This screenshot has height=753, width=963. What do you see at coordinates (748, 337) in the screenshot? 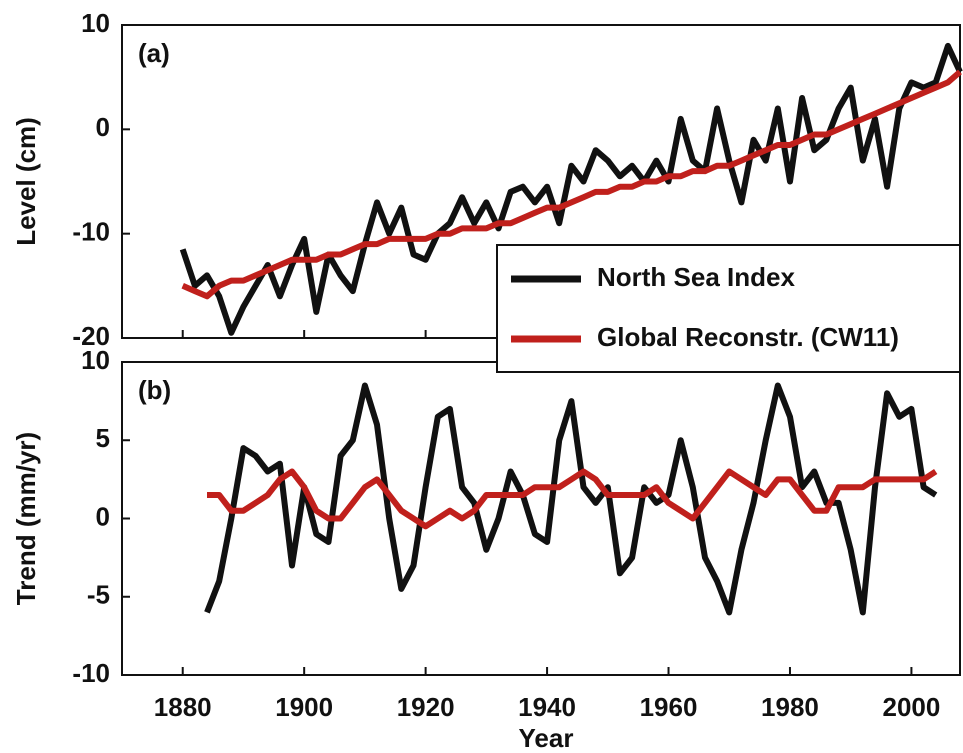
I see `legend-label: Global Reconstr. (CW11)` at bounding box center [748, 337].